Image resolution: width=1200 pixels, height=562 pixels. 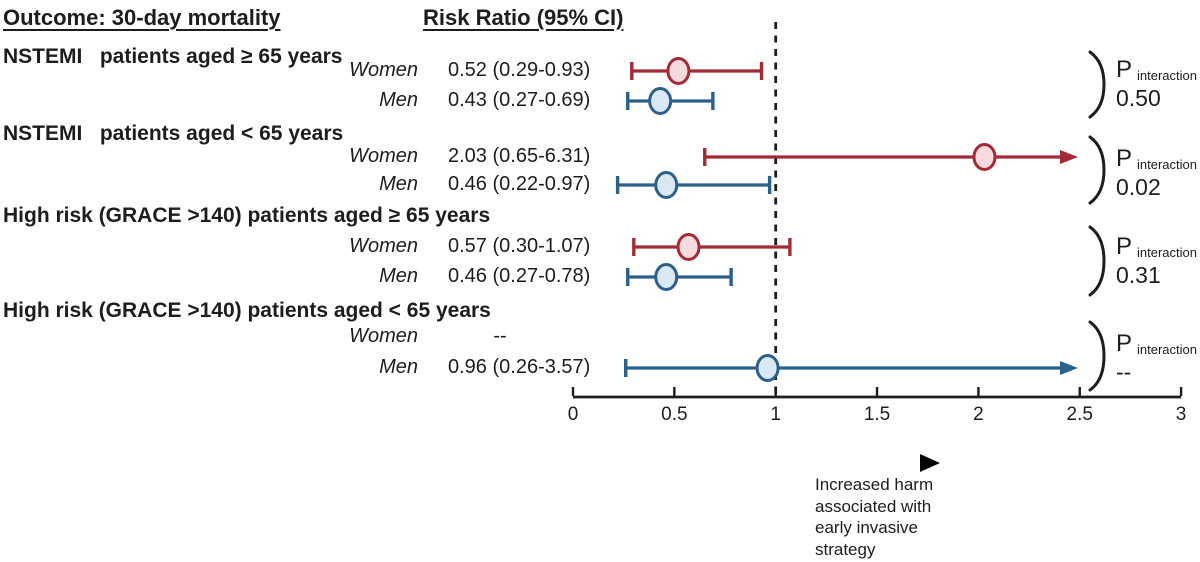 What do you see at coordinates (519, 246) in the screenshot?
I see `estimate-value: 0.57 (0.30-1.07)` at bounding box center [519, 246].